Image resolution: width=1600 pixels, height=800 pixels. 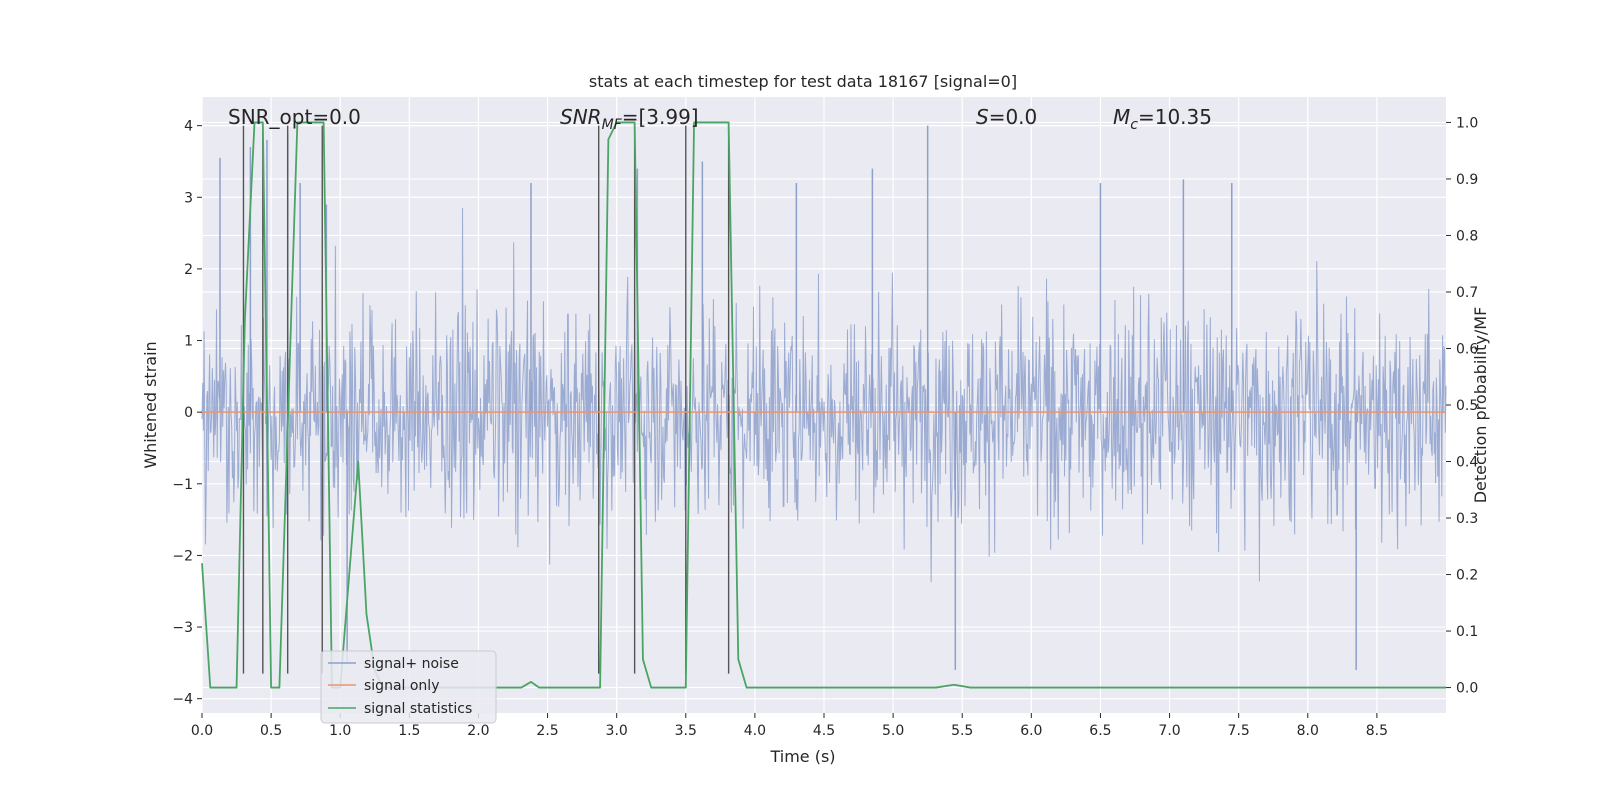 What do you see at coordinates (150, 404) in the screenshot?
I see `y-axis-label-left: Whitened strain` at bounding box center [150, 404].